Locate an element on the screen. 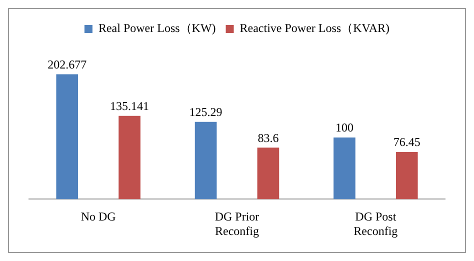 The image size is (474, 261). legend-label: Real Power Loss（KW) is located at coordinates (157, 28).